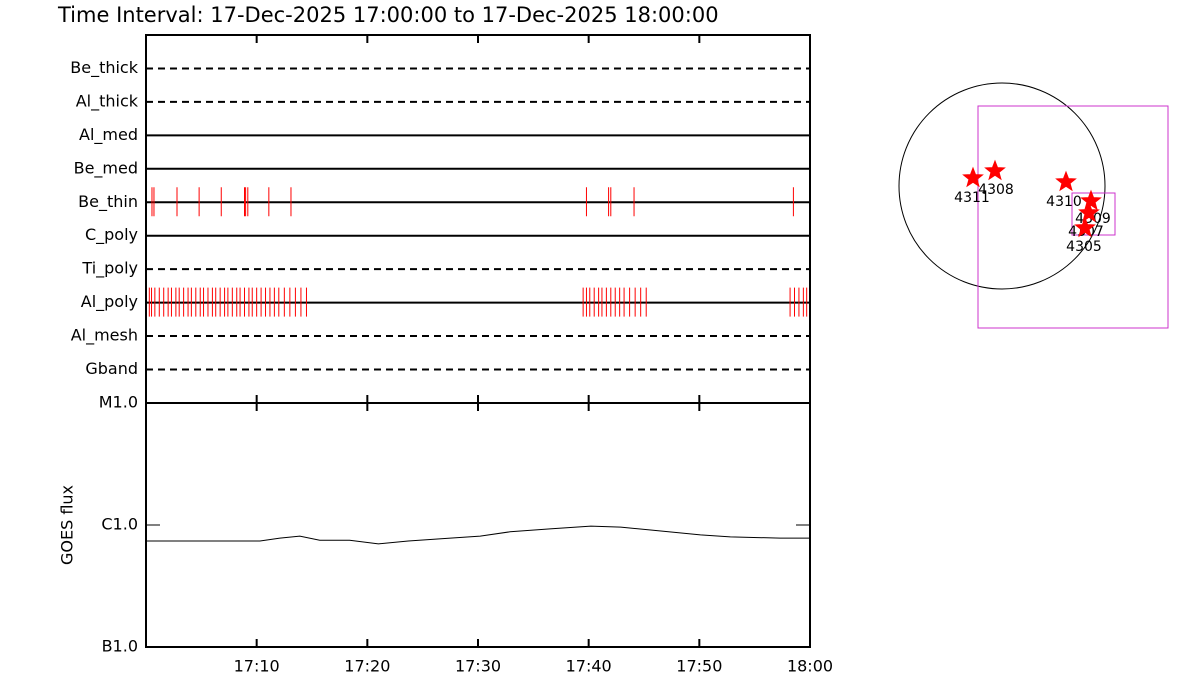 Image resolution: width=1200 pixels, height=700 pixels. I want to click on y-axis-label: GOES flux, so click(67, 525).